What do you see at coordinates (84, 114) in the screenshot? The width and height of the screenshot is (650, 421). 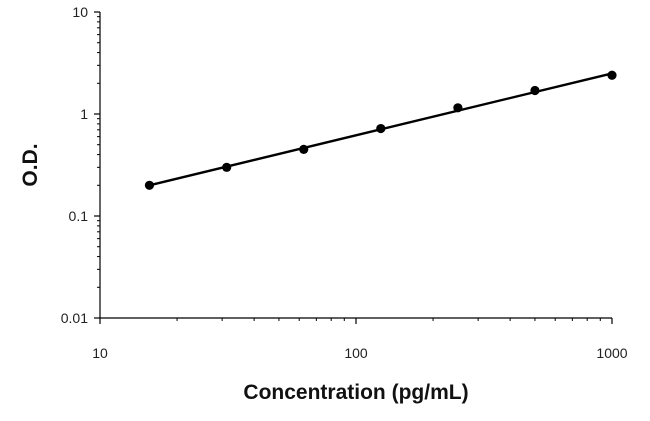 I see `y-tick-label: 1` at bounding box center [84, 114].